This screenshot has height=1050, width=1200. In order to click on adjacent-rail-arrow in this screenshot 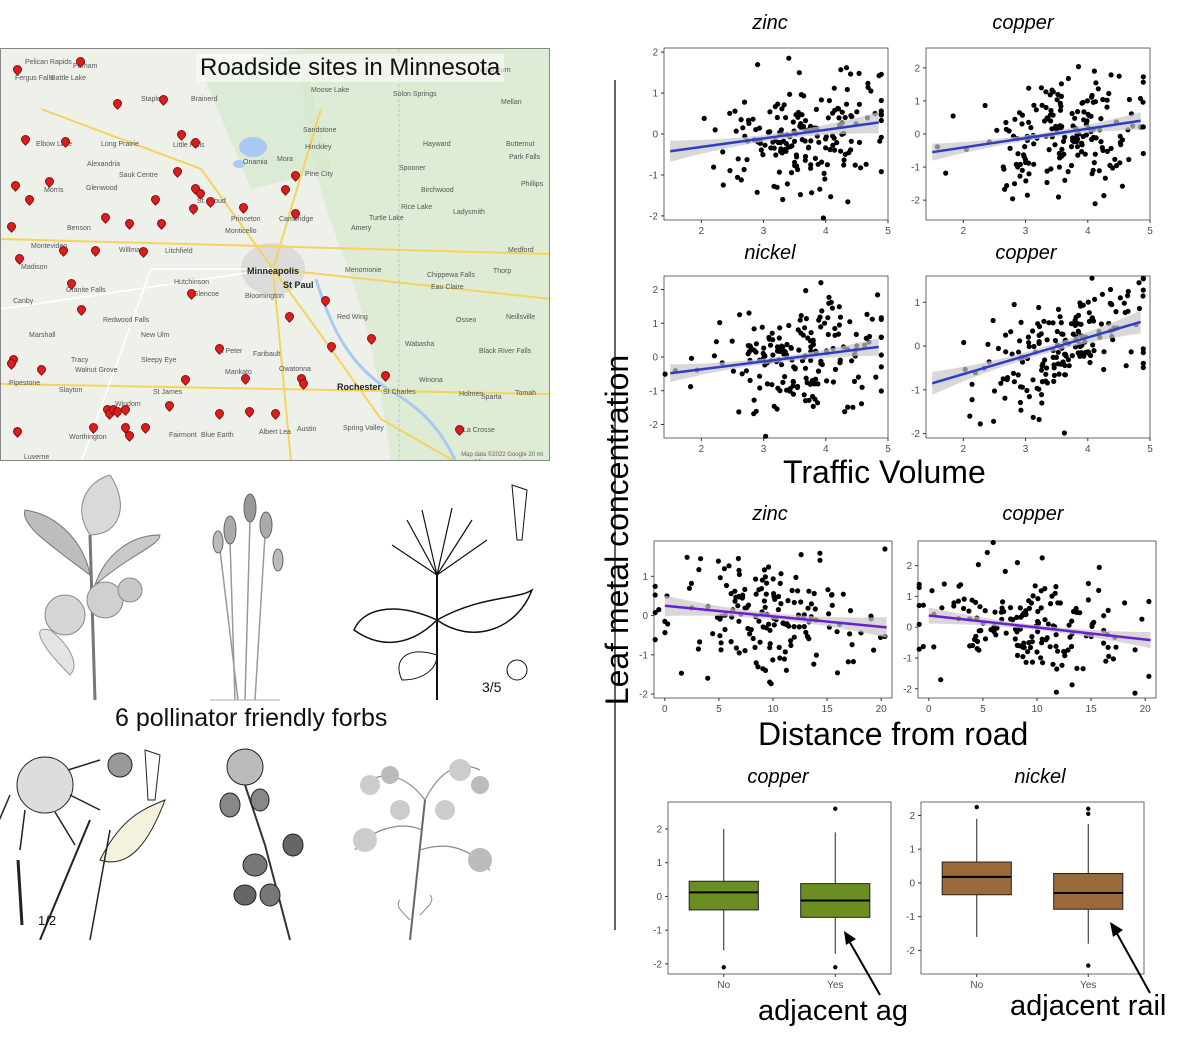, I will do `click(1130, 958)`.